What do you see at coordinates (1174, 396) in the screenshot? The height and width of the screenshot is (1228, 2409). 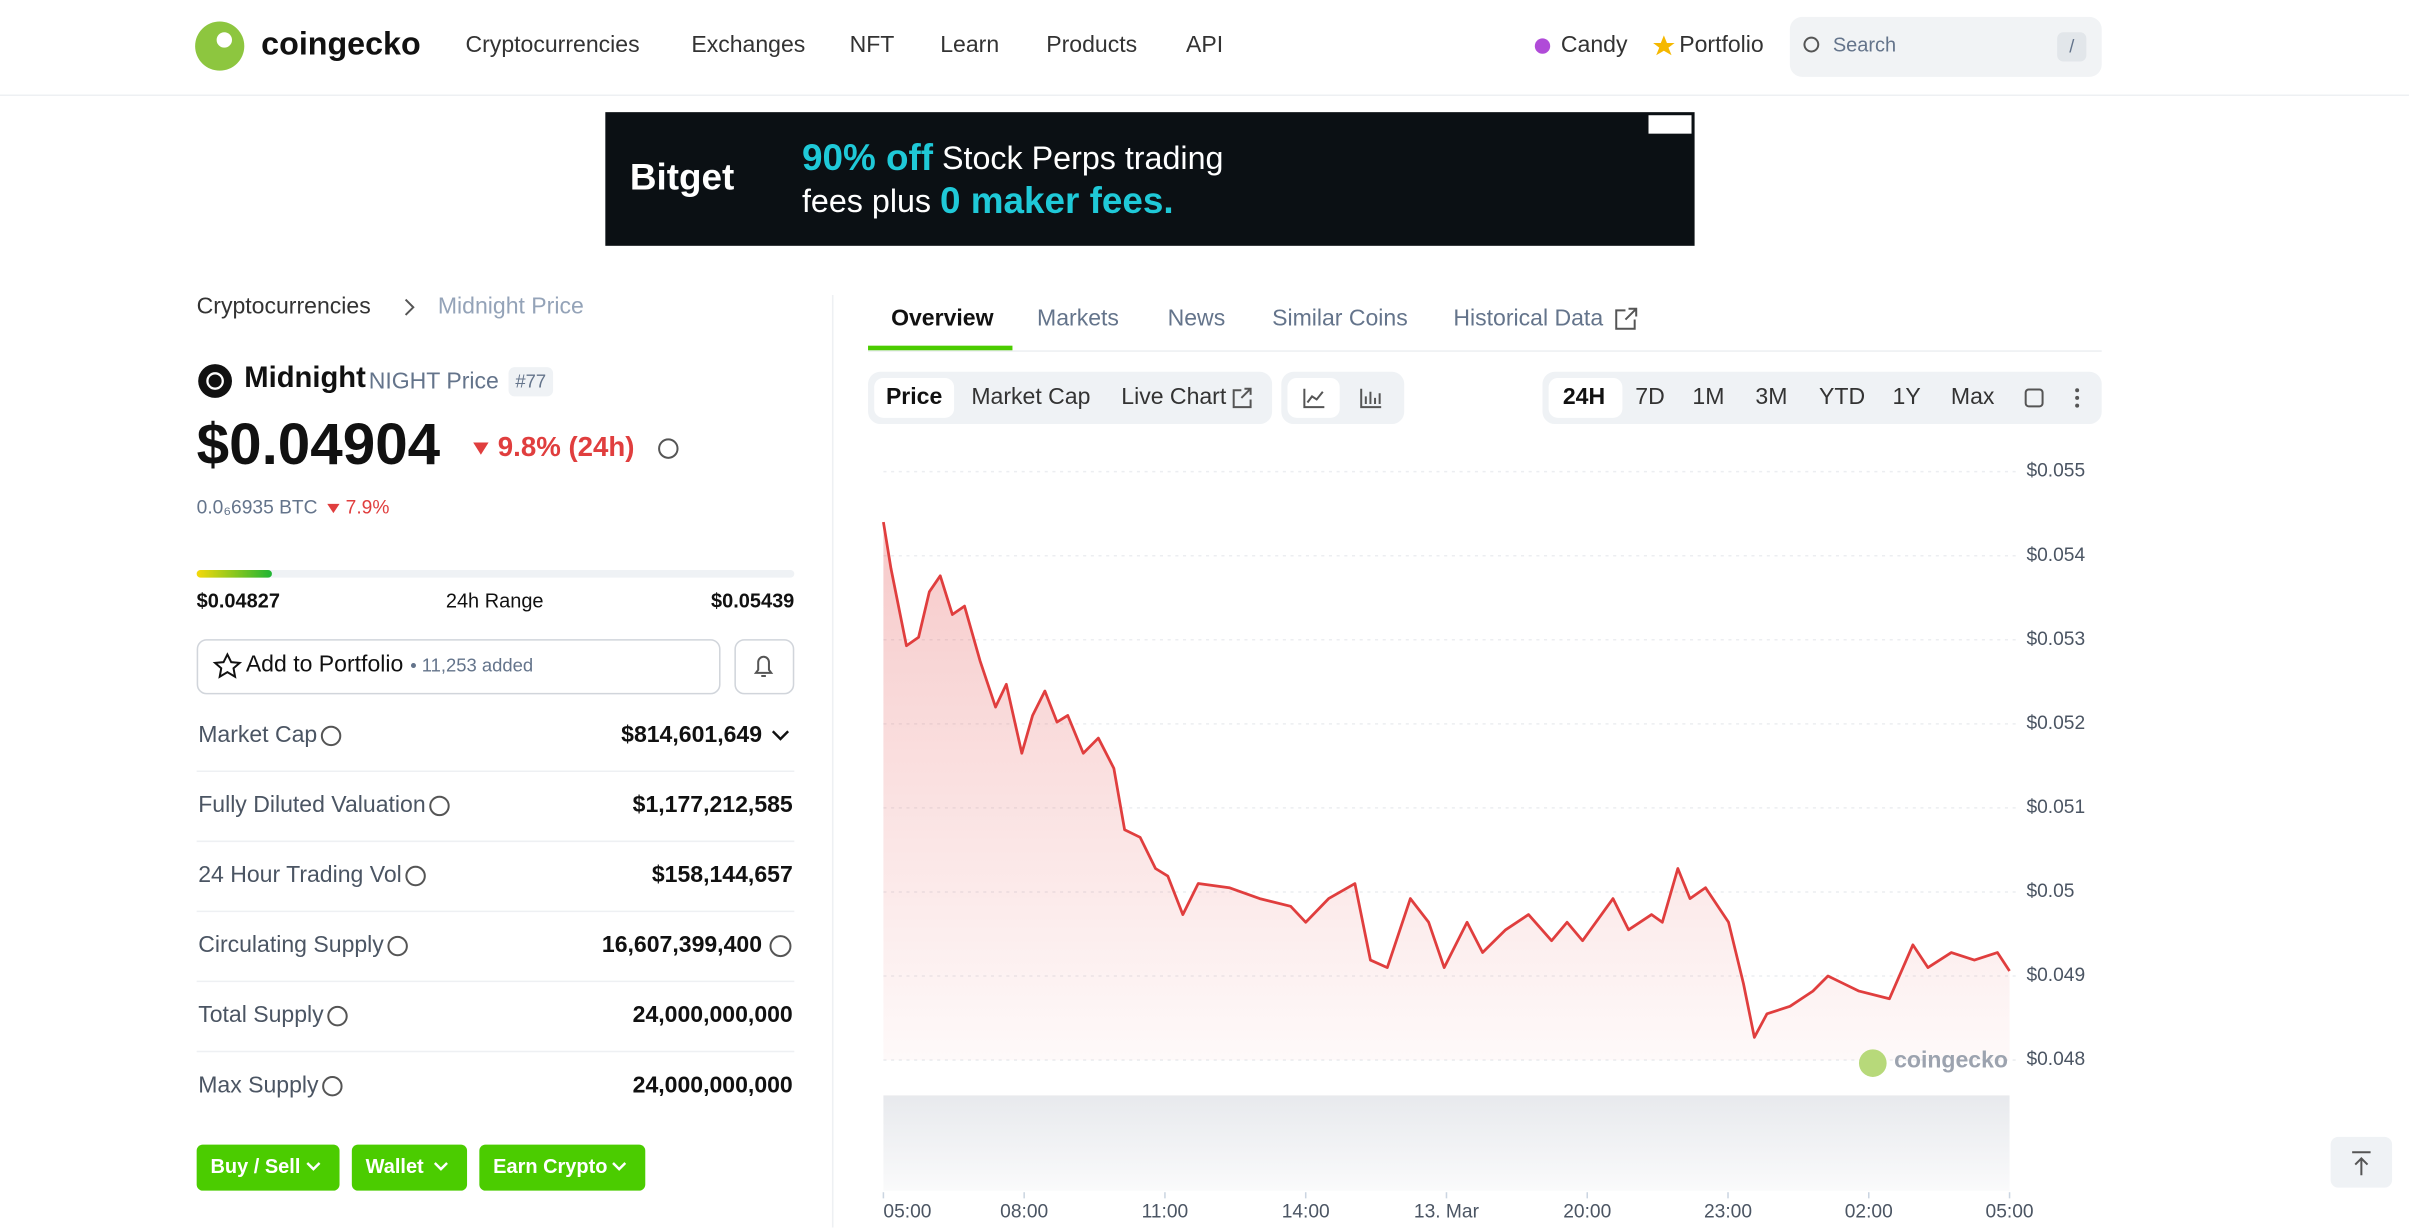 I see `view-option: Live Chart` at bounding box center [1174, 396].